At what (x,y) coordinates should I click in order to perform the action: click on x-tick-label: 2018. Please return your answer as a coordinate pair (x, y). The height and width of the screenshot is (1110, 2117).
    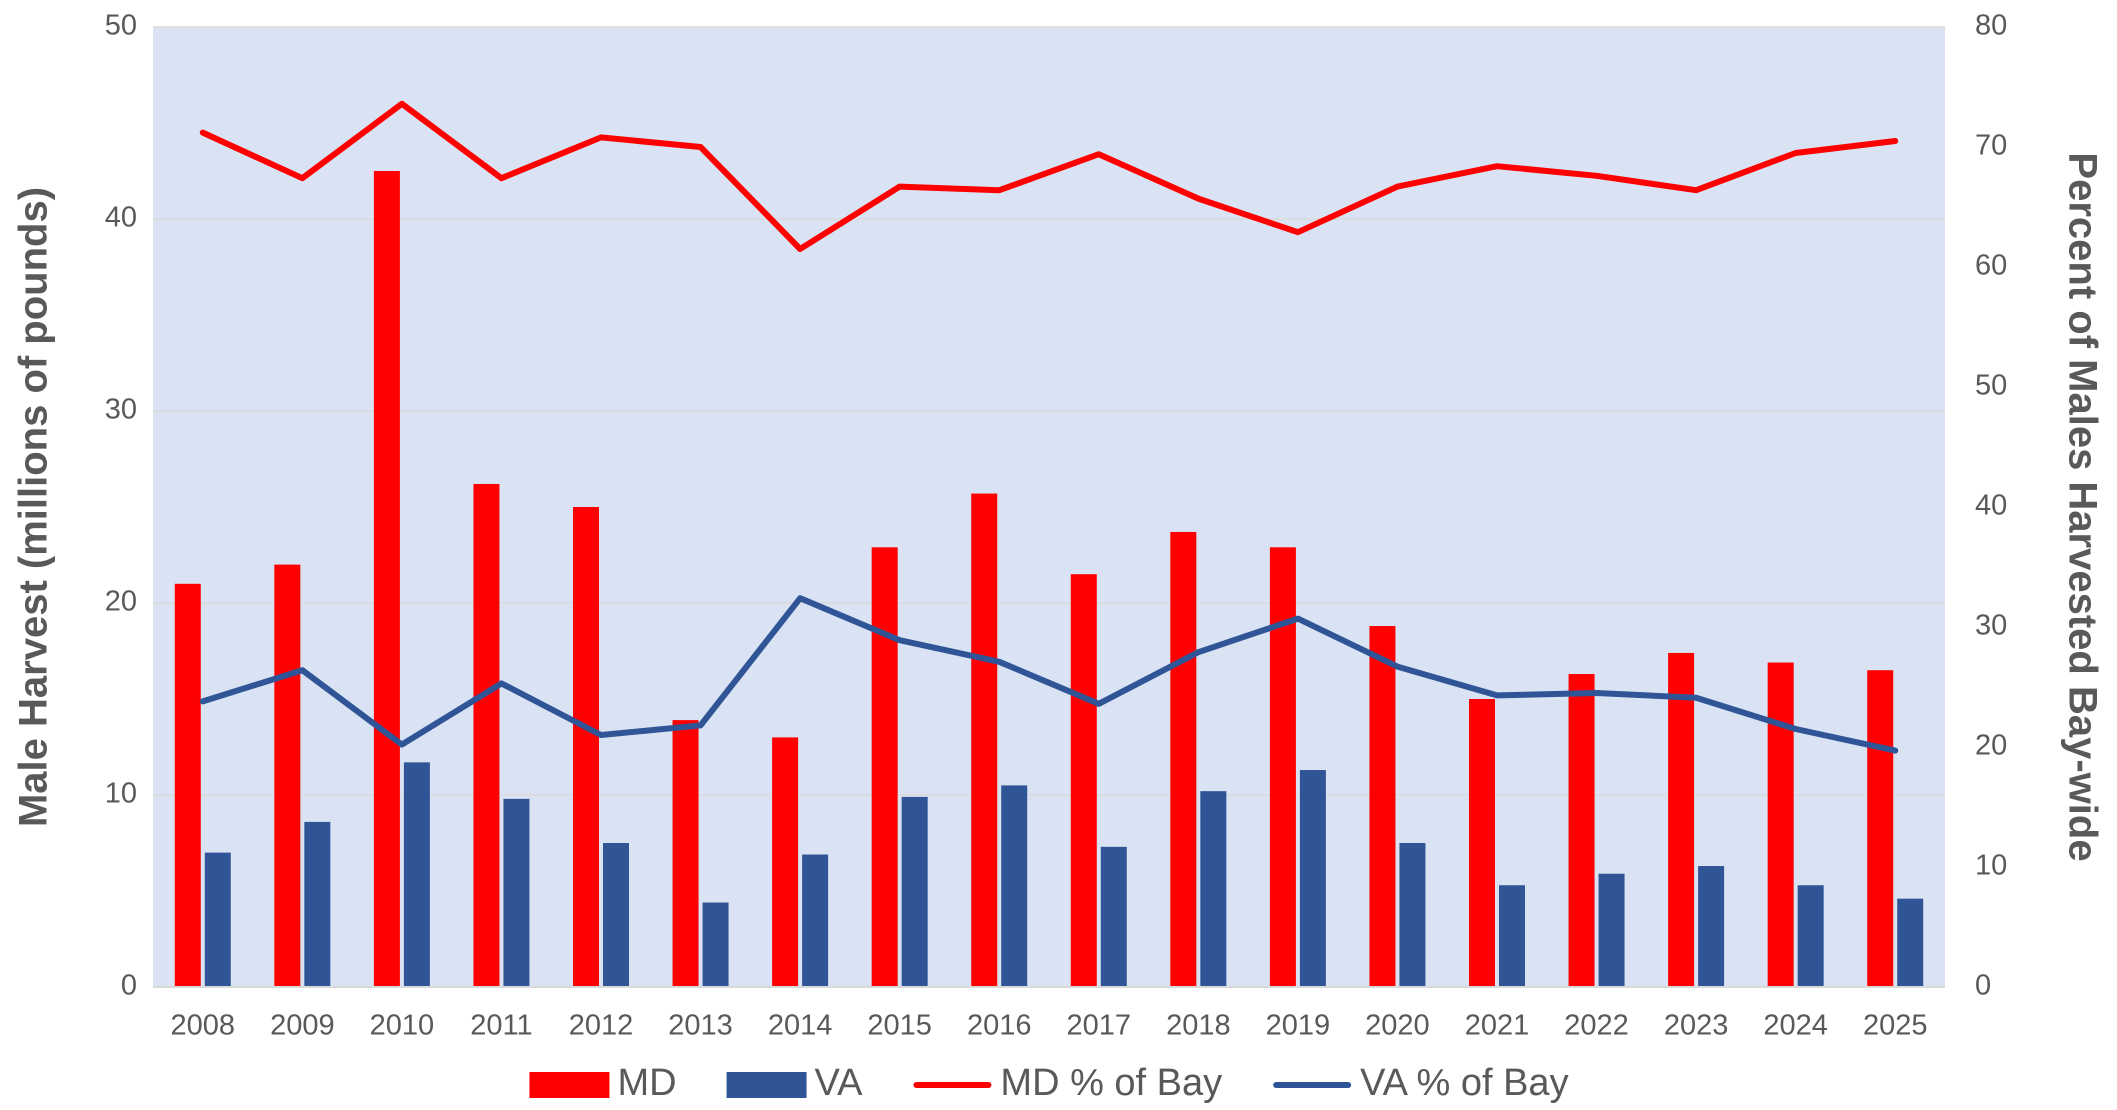
    Looking at the image, I should click on (1198, 1026).